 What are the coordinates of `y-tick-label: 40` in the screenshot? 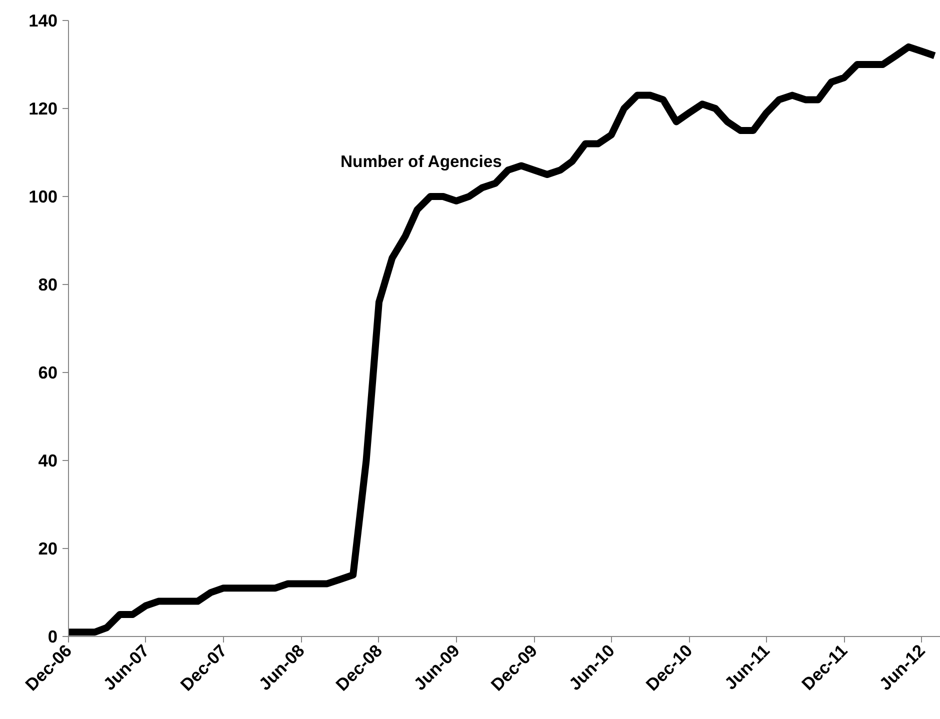 It's located at (48, 460).